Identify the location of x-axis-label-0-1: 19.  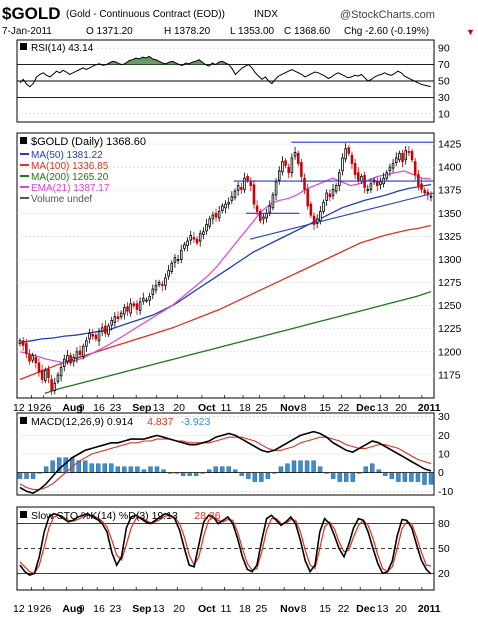
(33, 408).